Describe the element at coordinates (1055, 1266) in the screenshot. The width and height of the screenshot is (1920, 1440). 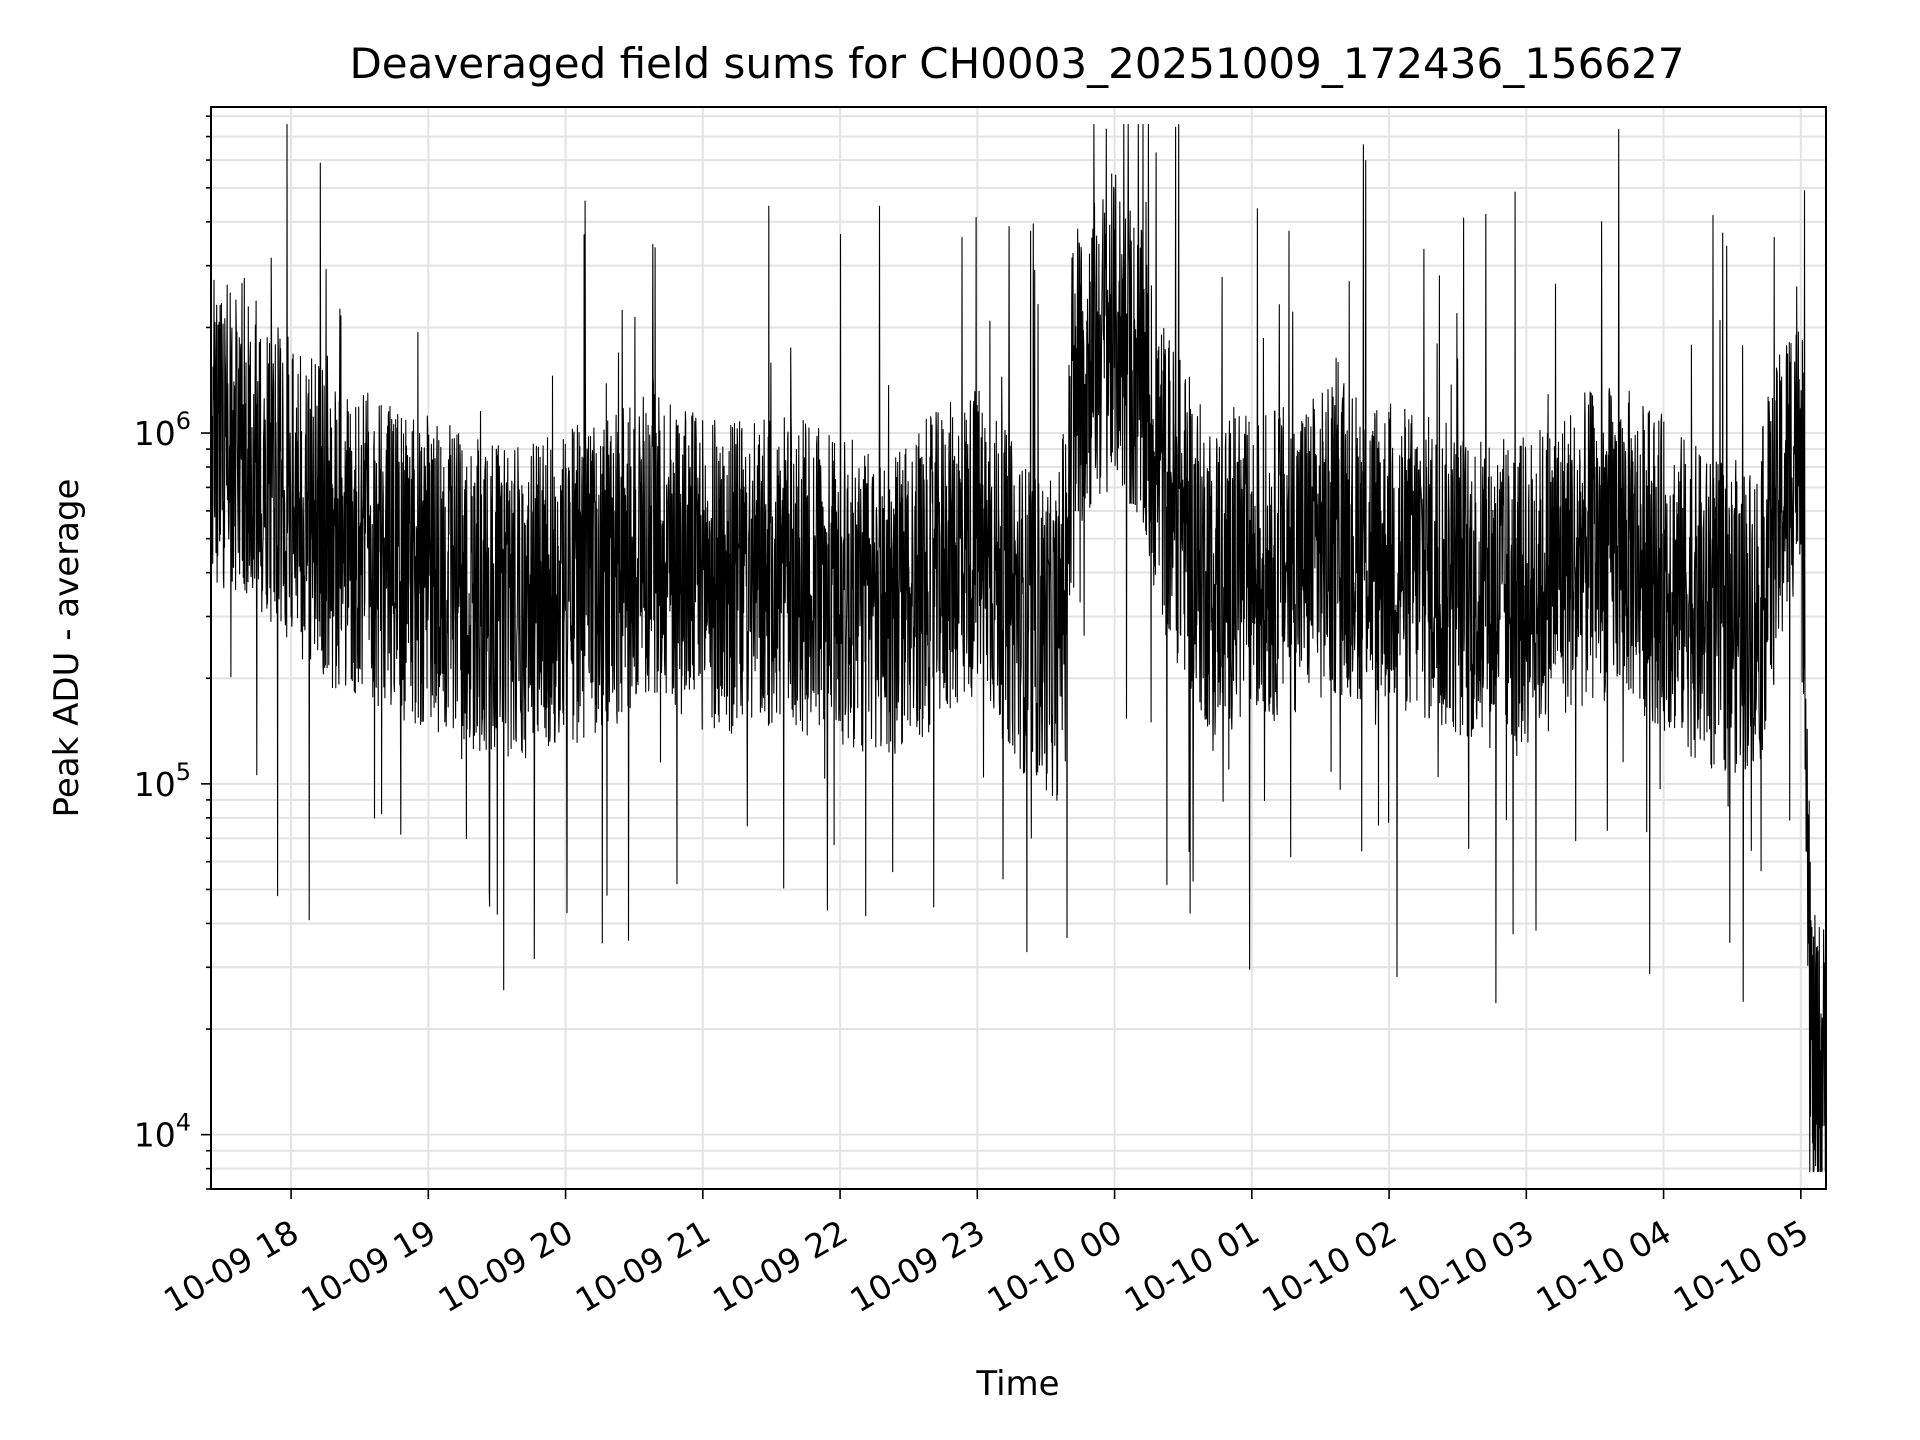
I see `x-tick-label: 10-10 00` at that location.